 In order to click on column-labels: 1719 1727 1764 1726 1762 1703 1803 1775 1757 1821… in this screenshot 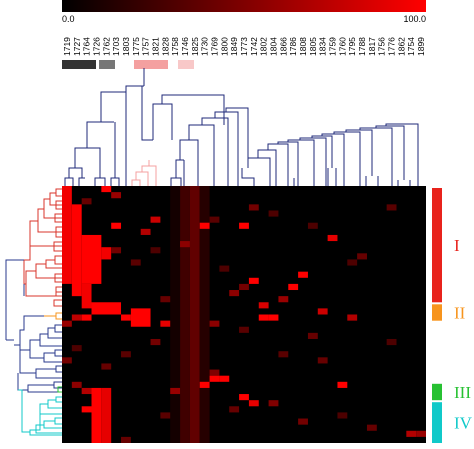, I will do `click(244, 46)`.